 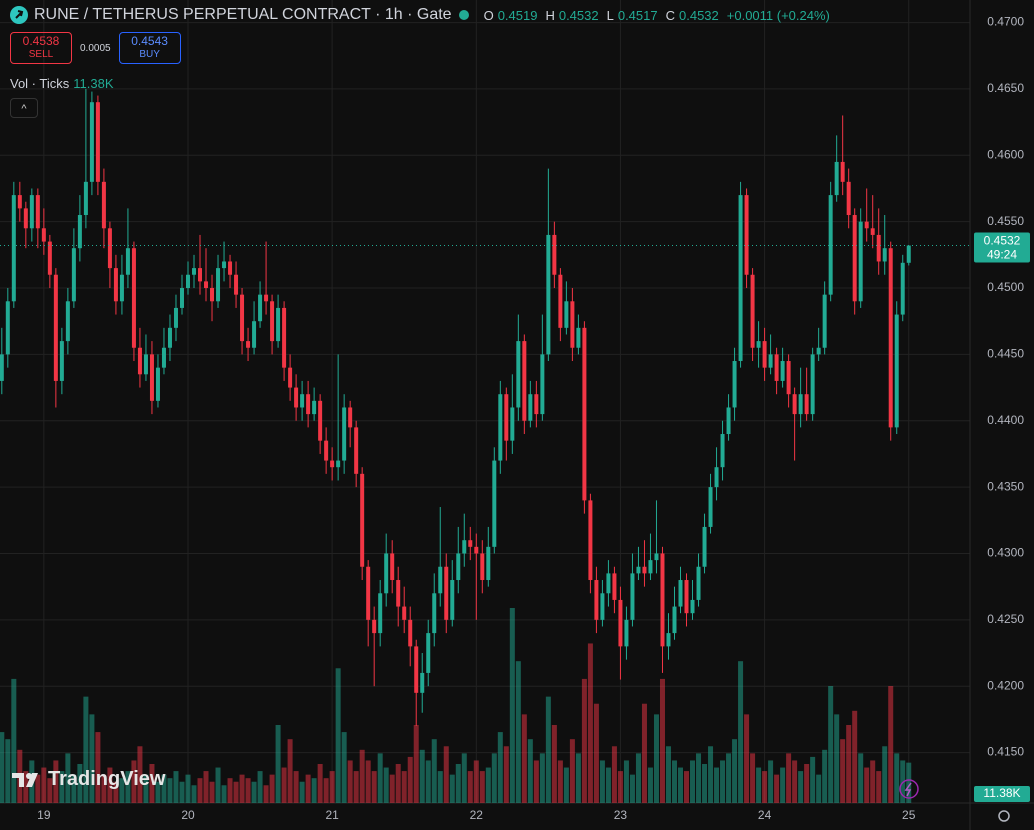 I want to click on volume-legend: Vol · Ticks 11.38K, so click(x=62, y=83).